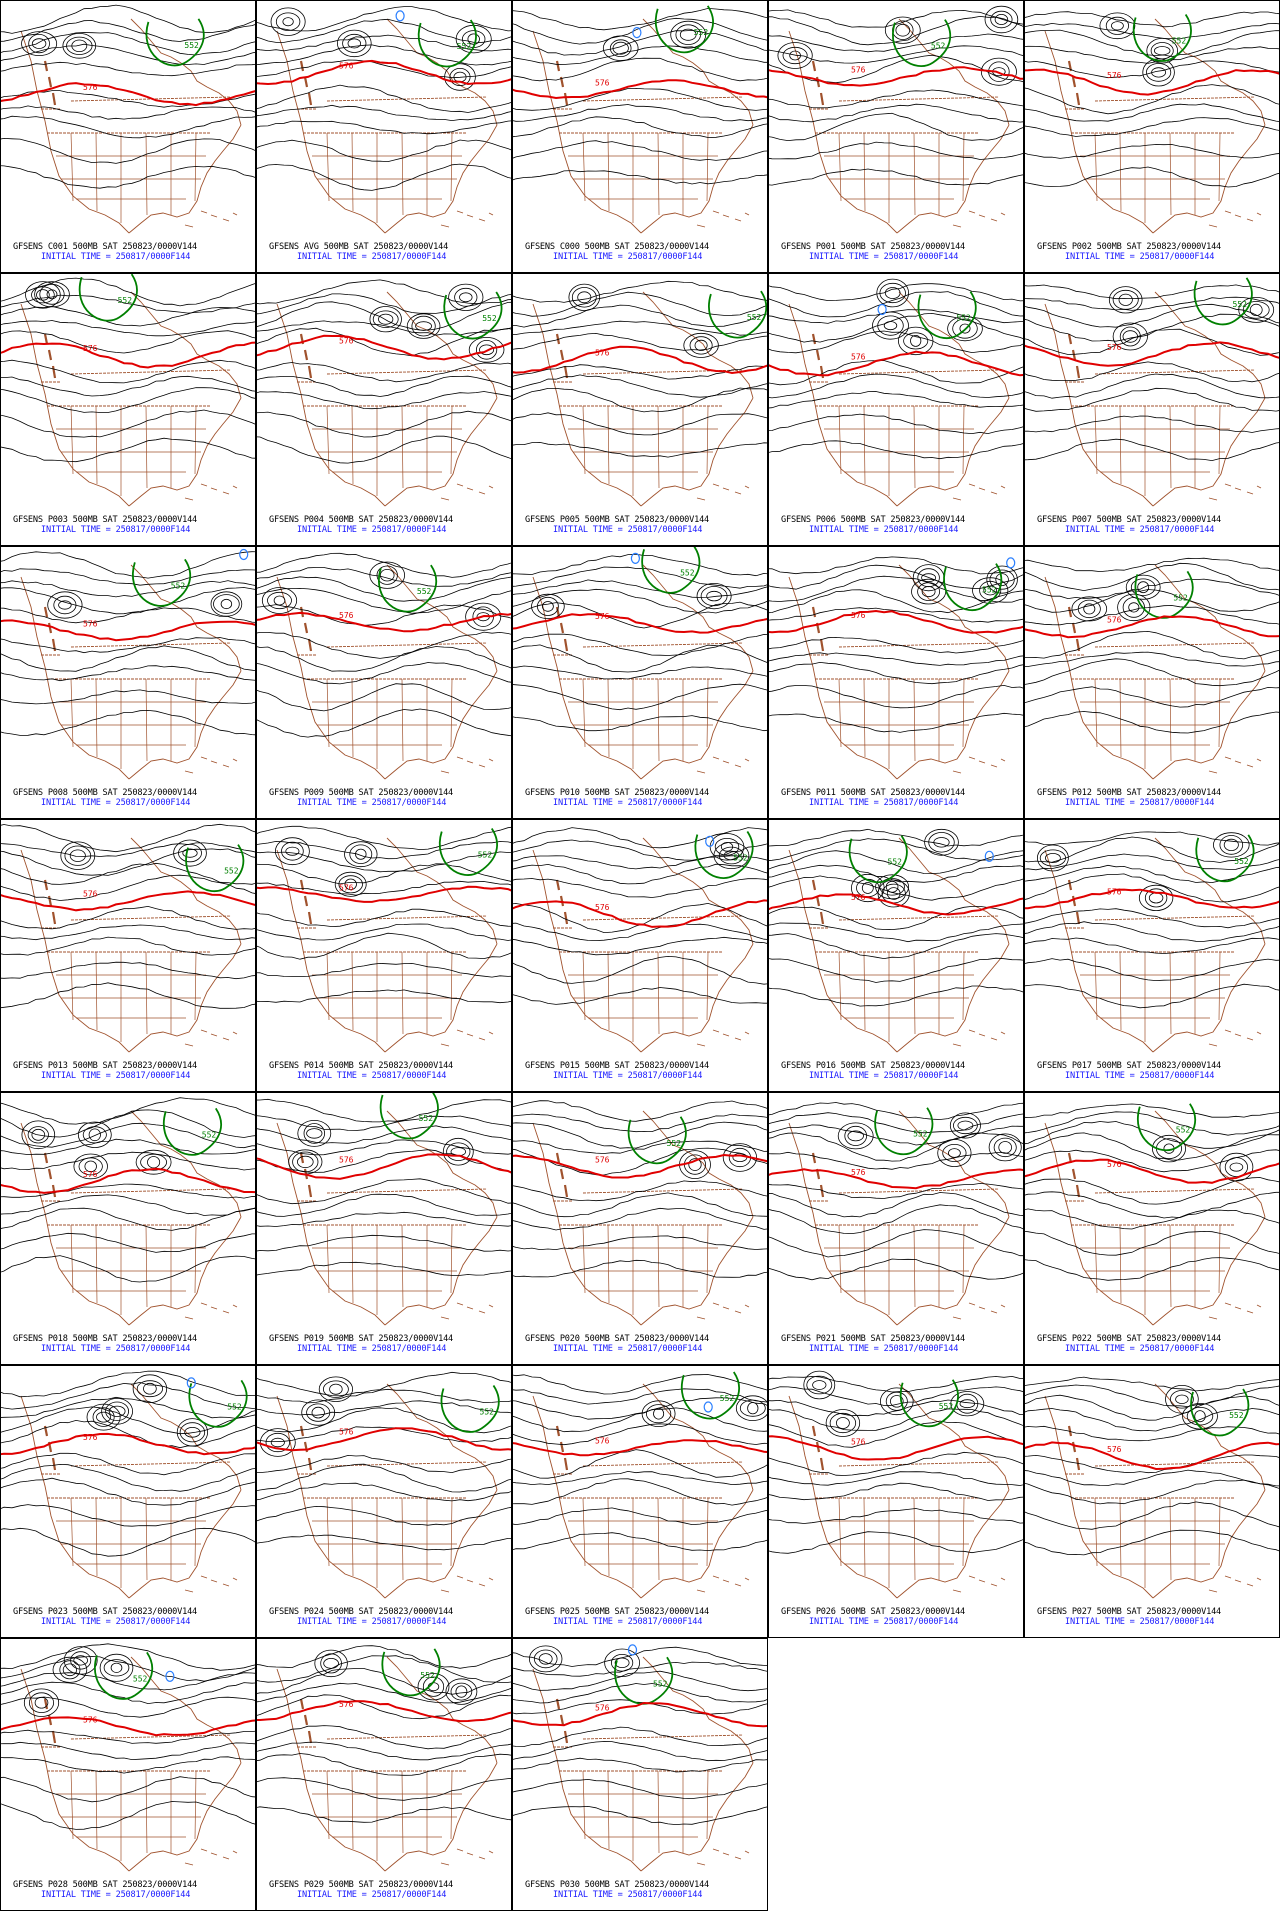  Describe the element at coordinates (105, 520) in the screenshot. I see `panel-caption: GFSENS P003 500MB SAT 250823/0000V144` at that location.